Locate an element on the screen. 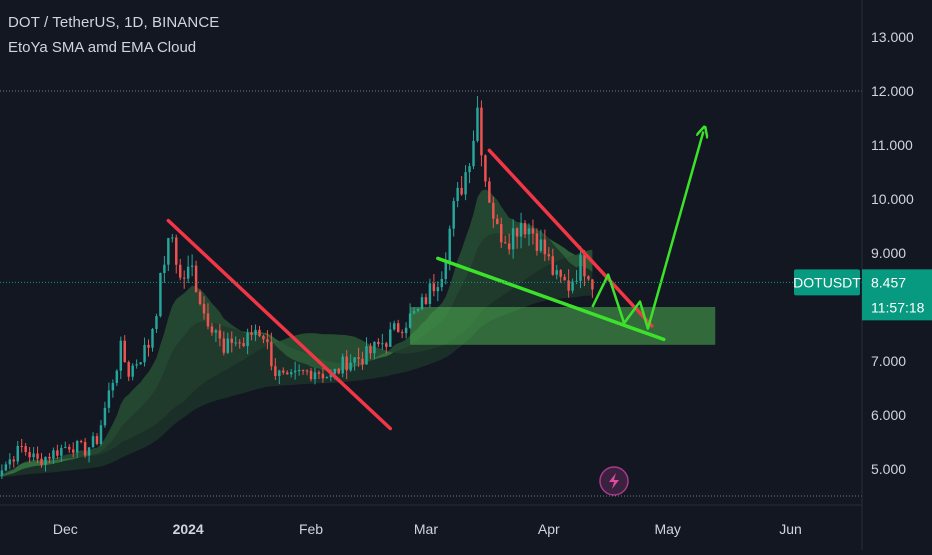 The image size is (932, 555). y-tick-label: 7.000 is located at coordinates (888, 361).